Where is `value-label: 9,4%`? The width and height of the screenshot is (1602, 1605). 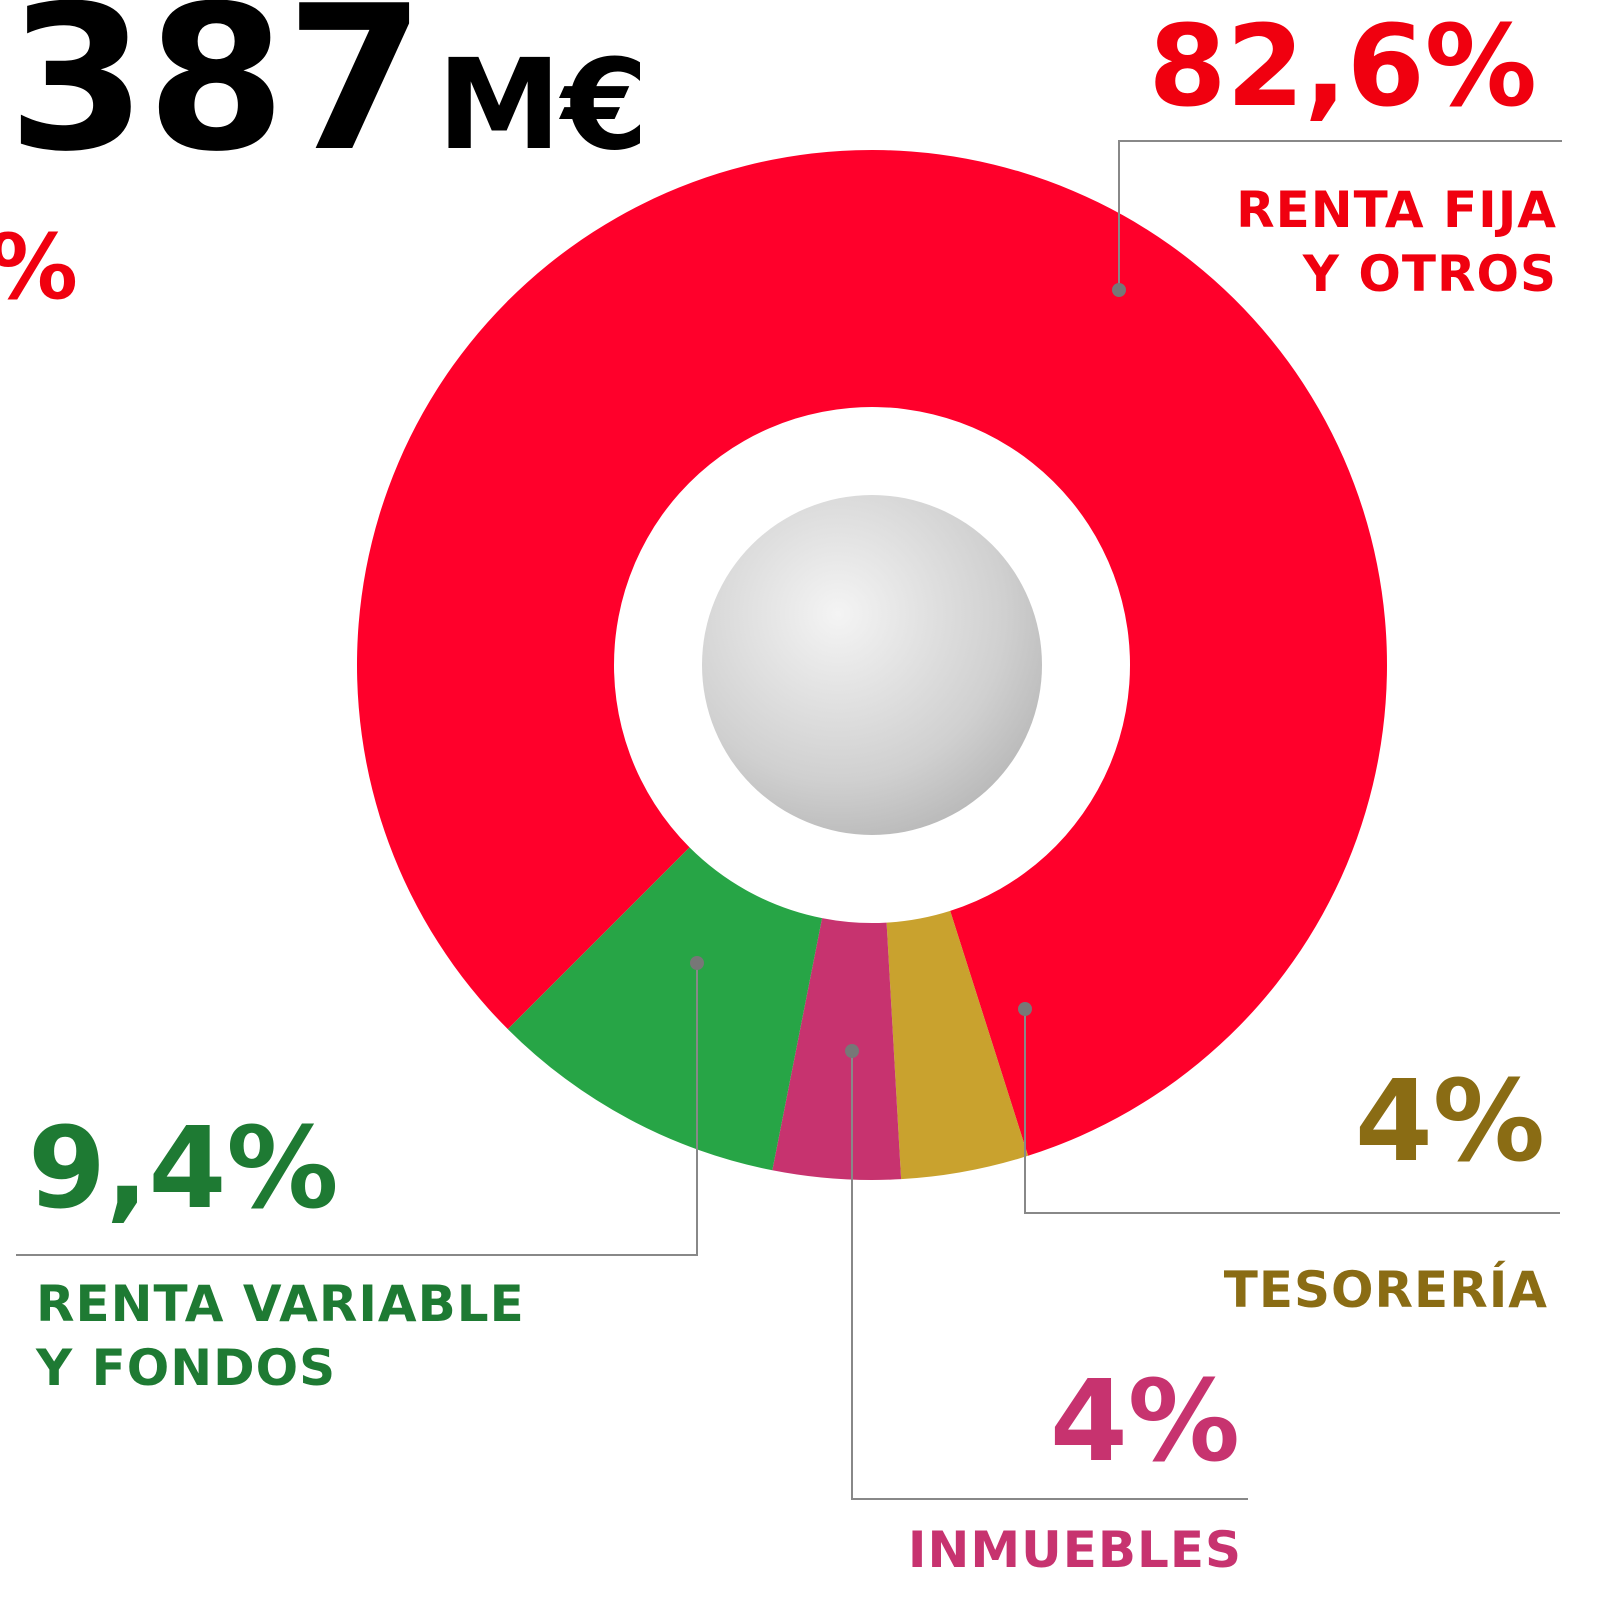
value-label: 9,4% is located at coordinates (183, 1169).